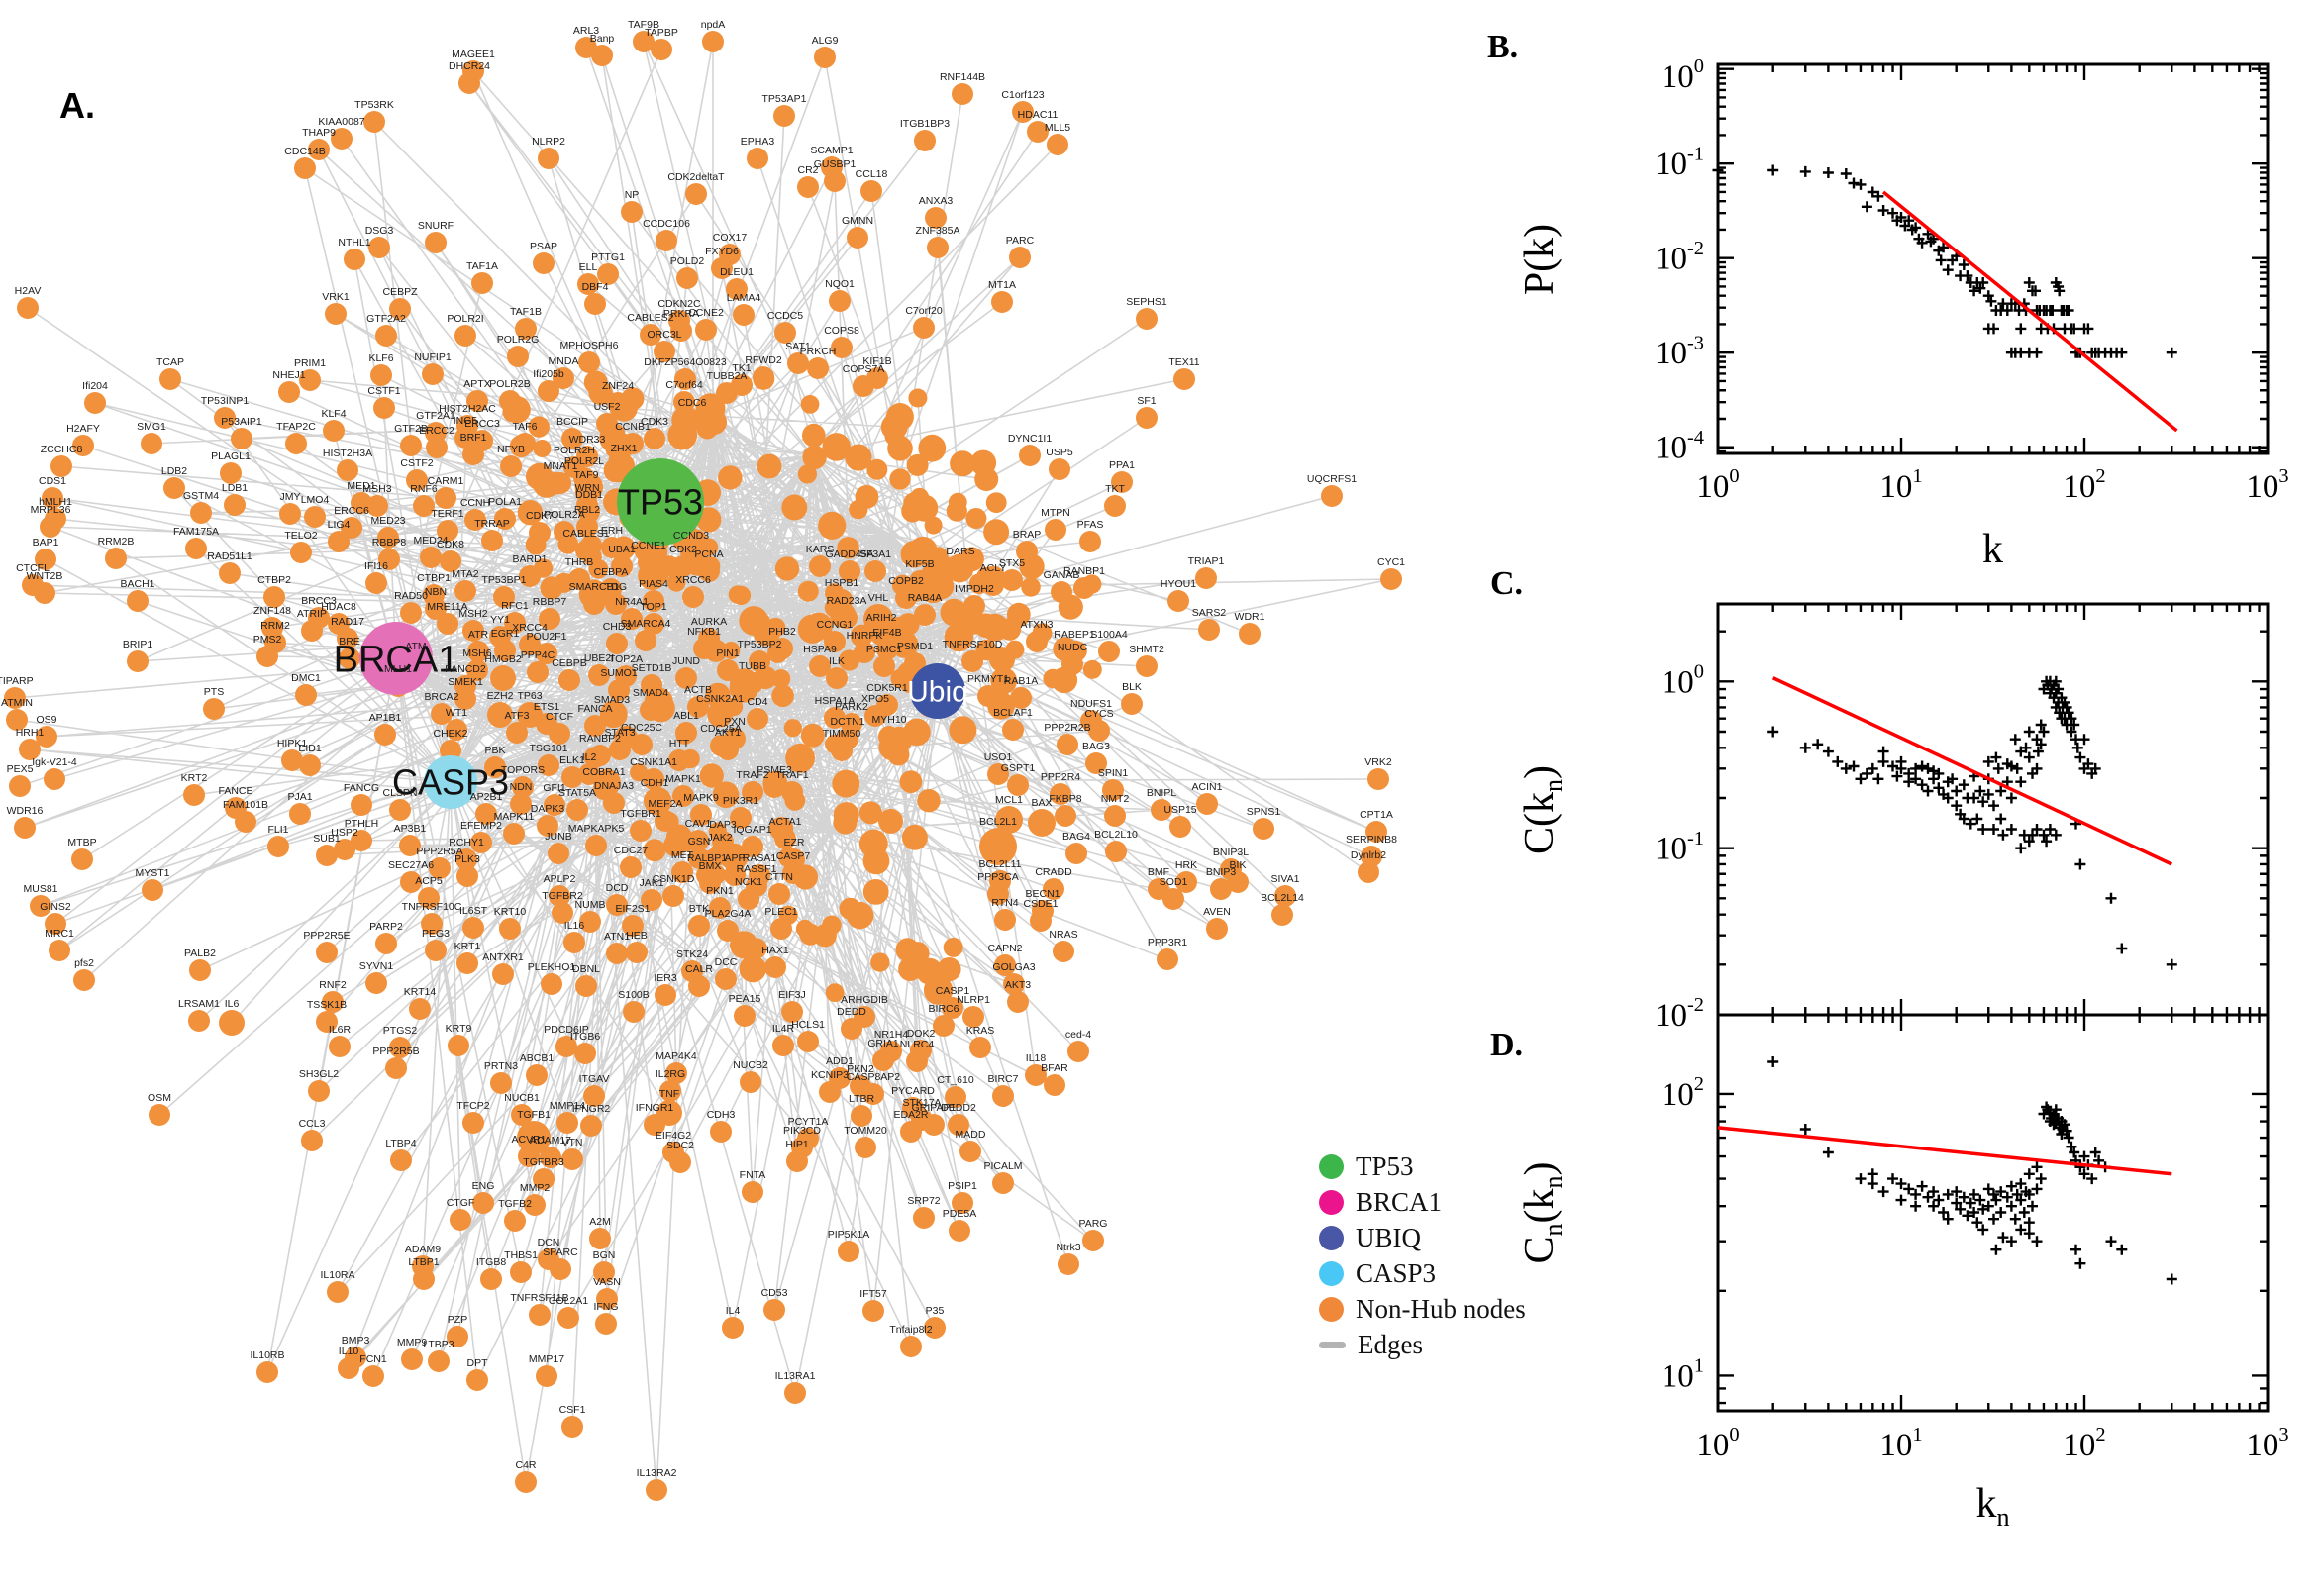  I want to click on network-node-label: ITGB8, so click(491, 1262).